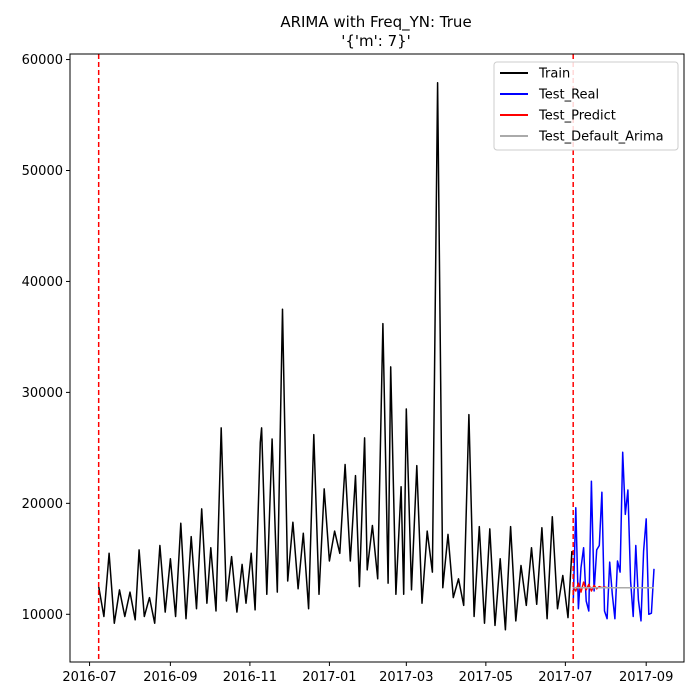 The height and width of the screenshot is (700, 700). Describe the element at coordinates (170, 677) in the screenshot. I see `x-tick-label-2016-09: 2016-09` at that location.